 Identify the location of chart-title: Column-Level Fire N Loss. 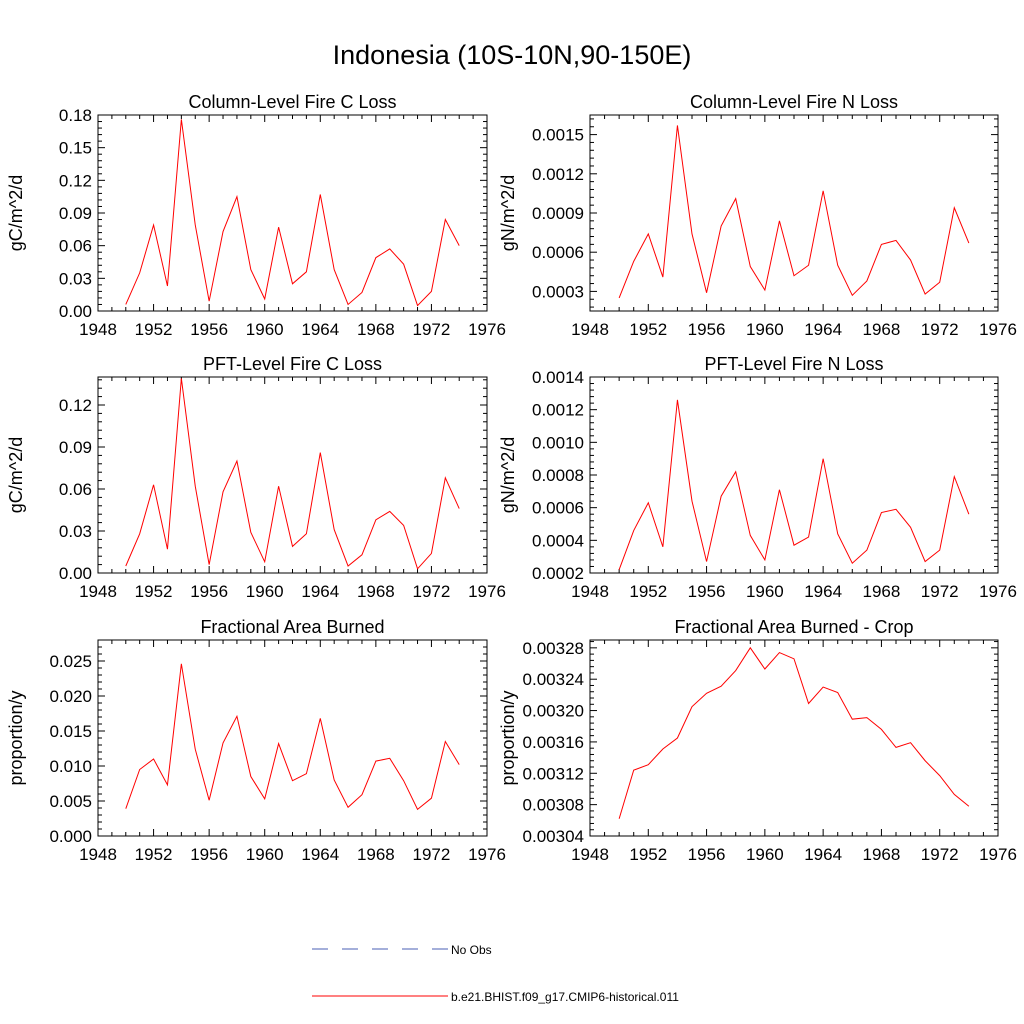
(794, 102).